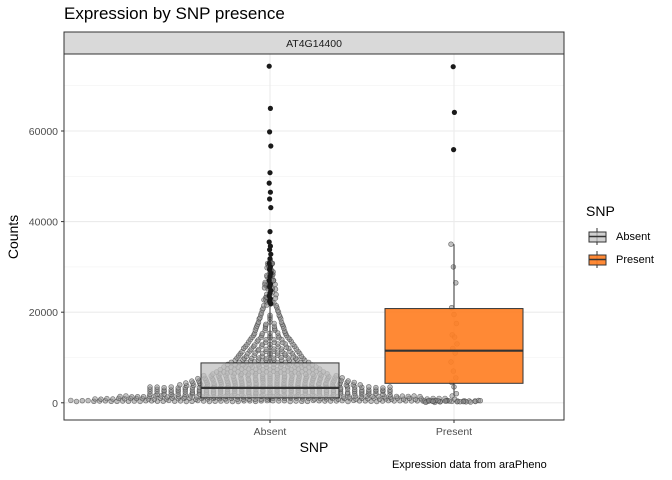 The image size is (672, 480). Describe the element at coordinates (43, 313) in the screenshot. I see `y-tick-label: 20000` at that location.